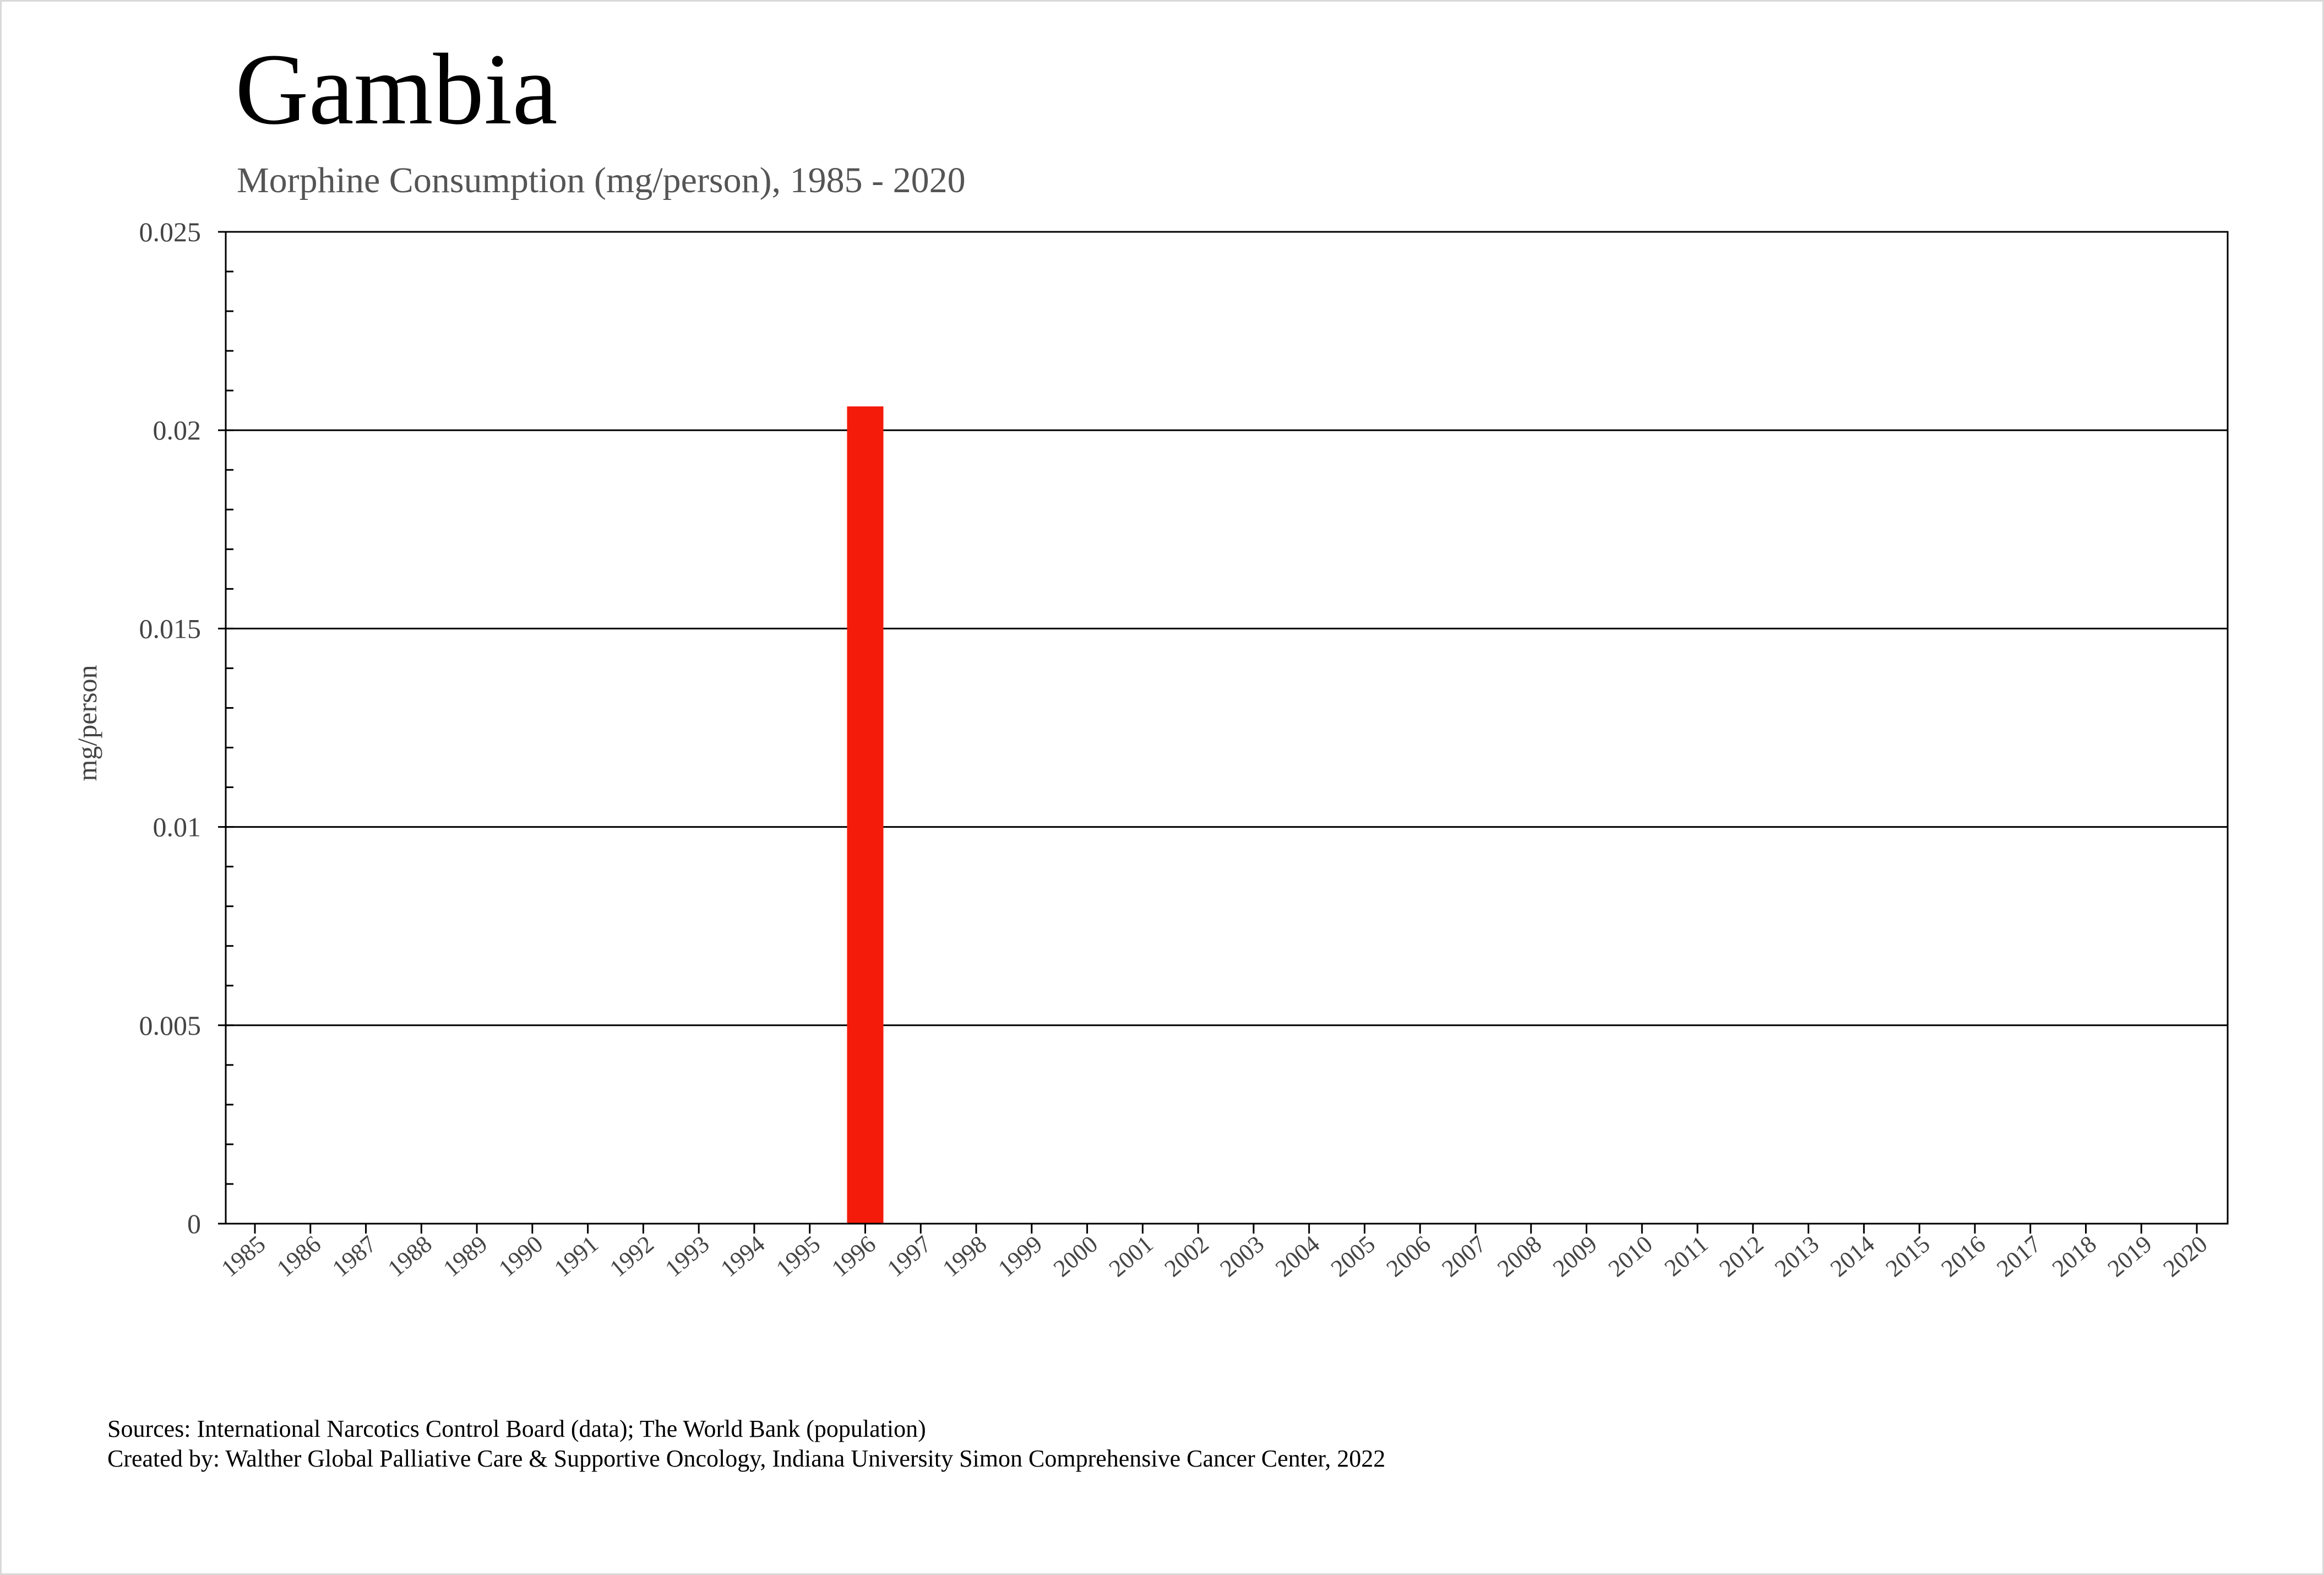  I want to click on x-tick-label: 2007, so click(1464, 1256).